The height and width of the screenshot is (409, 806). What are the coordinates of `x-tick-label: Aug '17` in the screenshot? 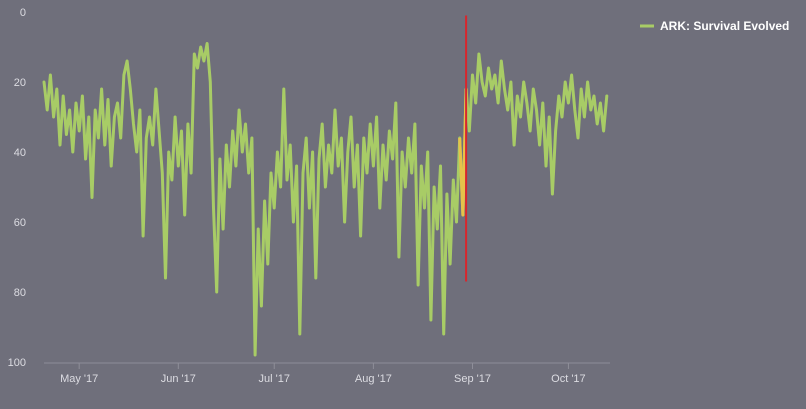 It's located at (373, 379).